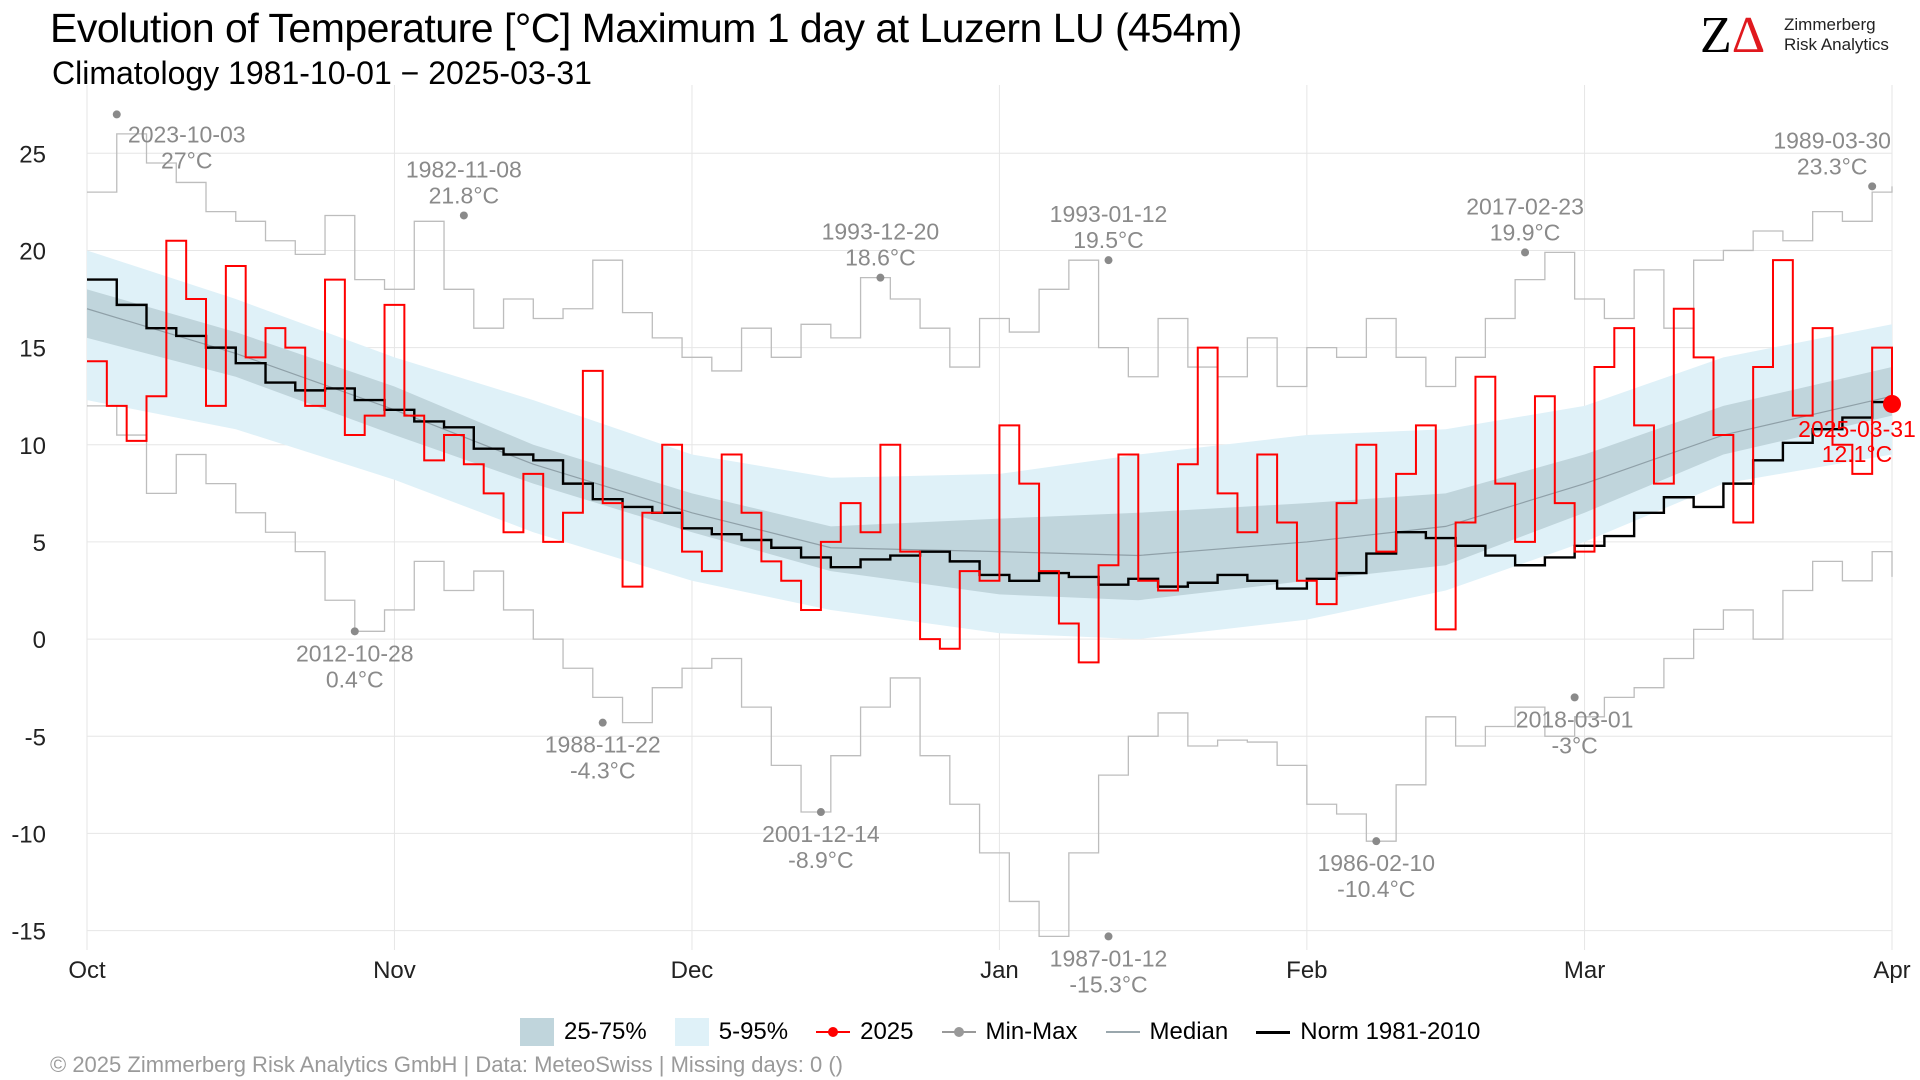 This screenshot has height=1080, width=1920. What do you see at coordinates (821, 834) in the screenshot?
I see `extreme-date-label: 2001-12-14` at bounding box center [821, 834].